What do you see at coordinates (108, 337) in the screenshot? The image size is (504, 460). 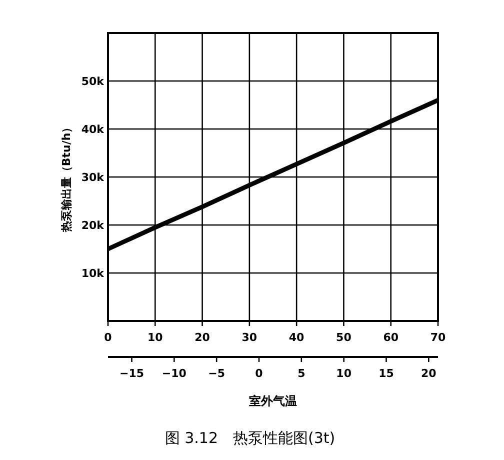 I see `x-tick-label: 0` at bounding box center [108, 337].